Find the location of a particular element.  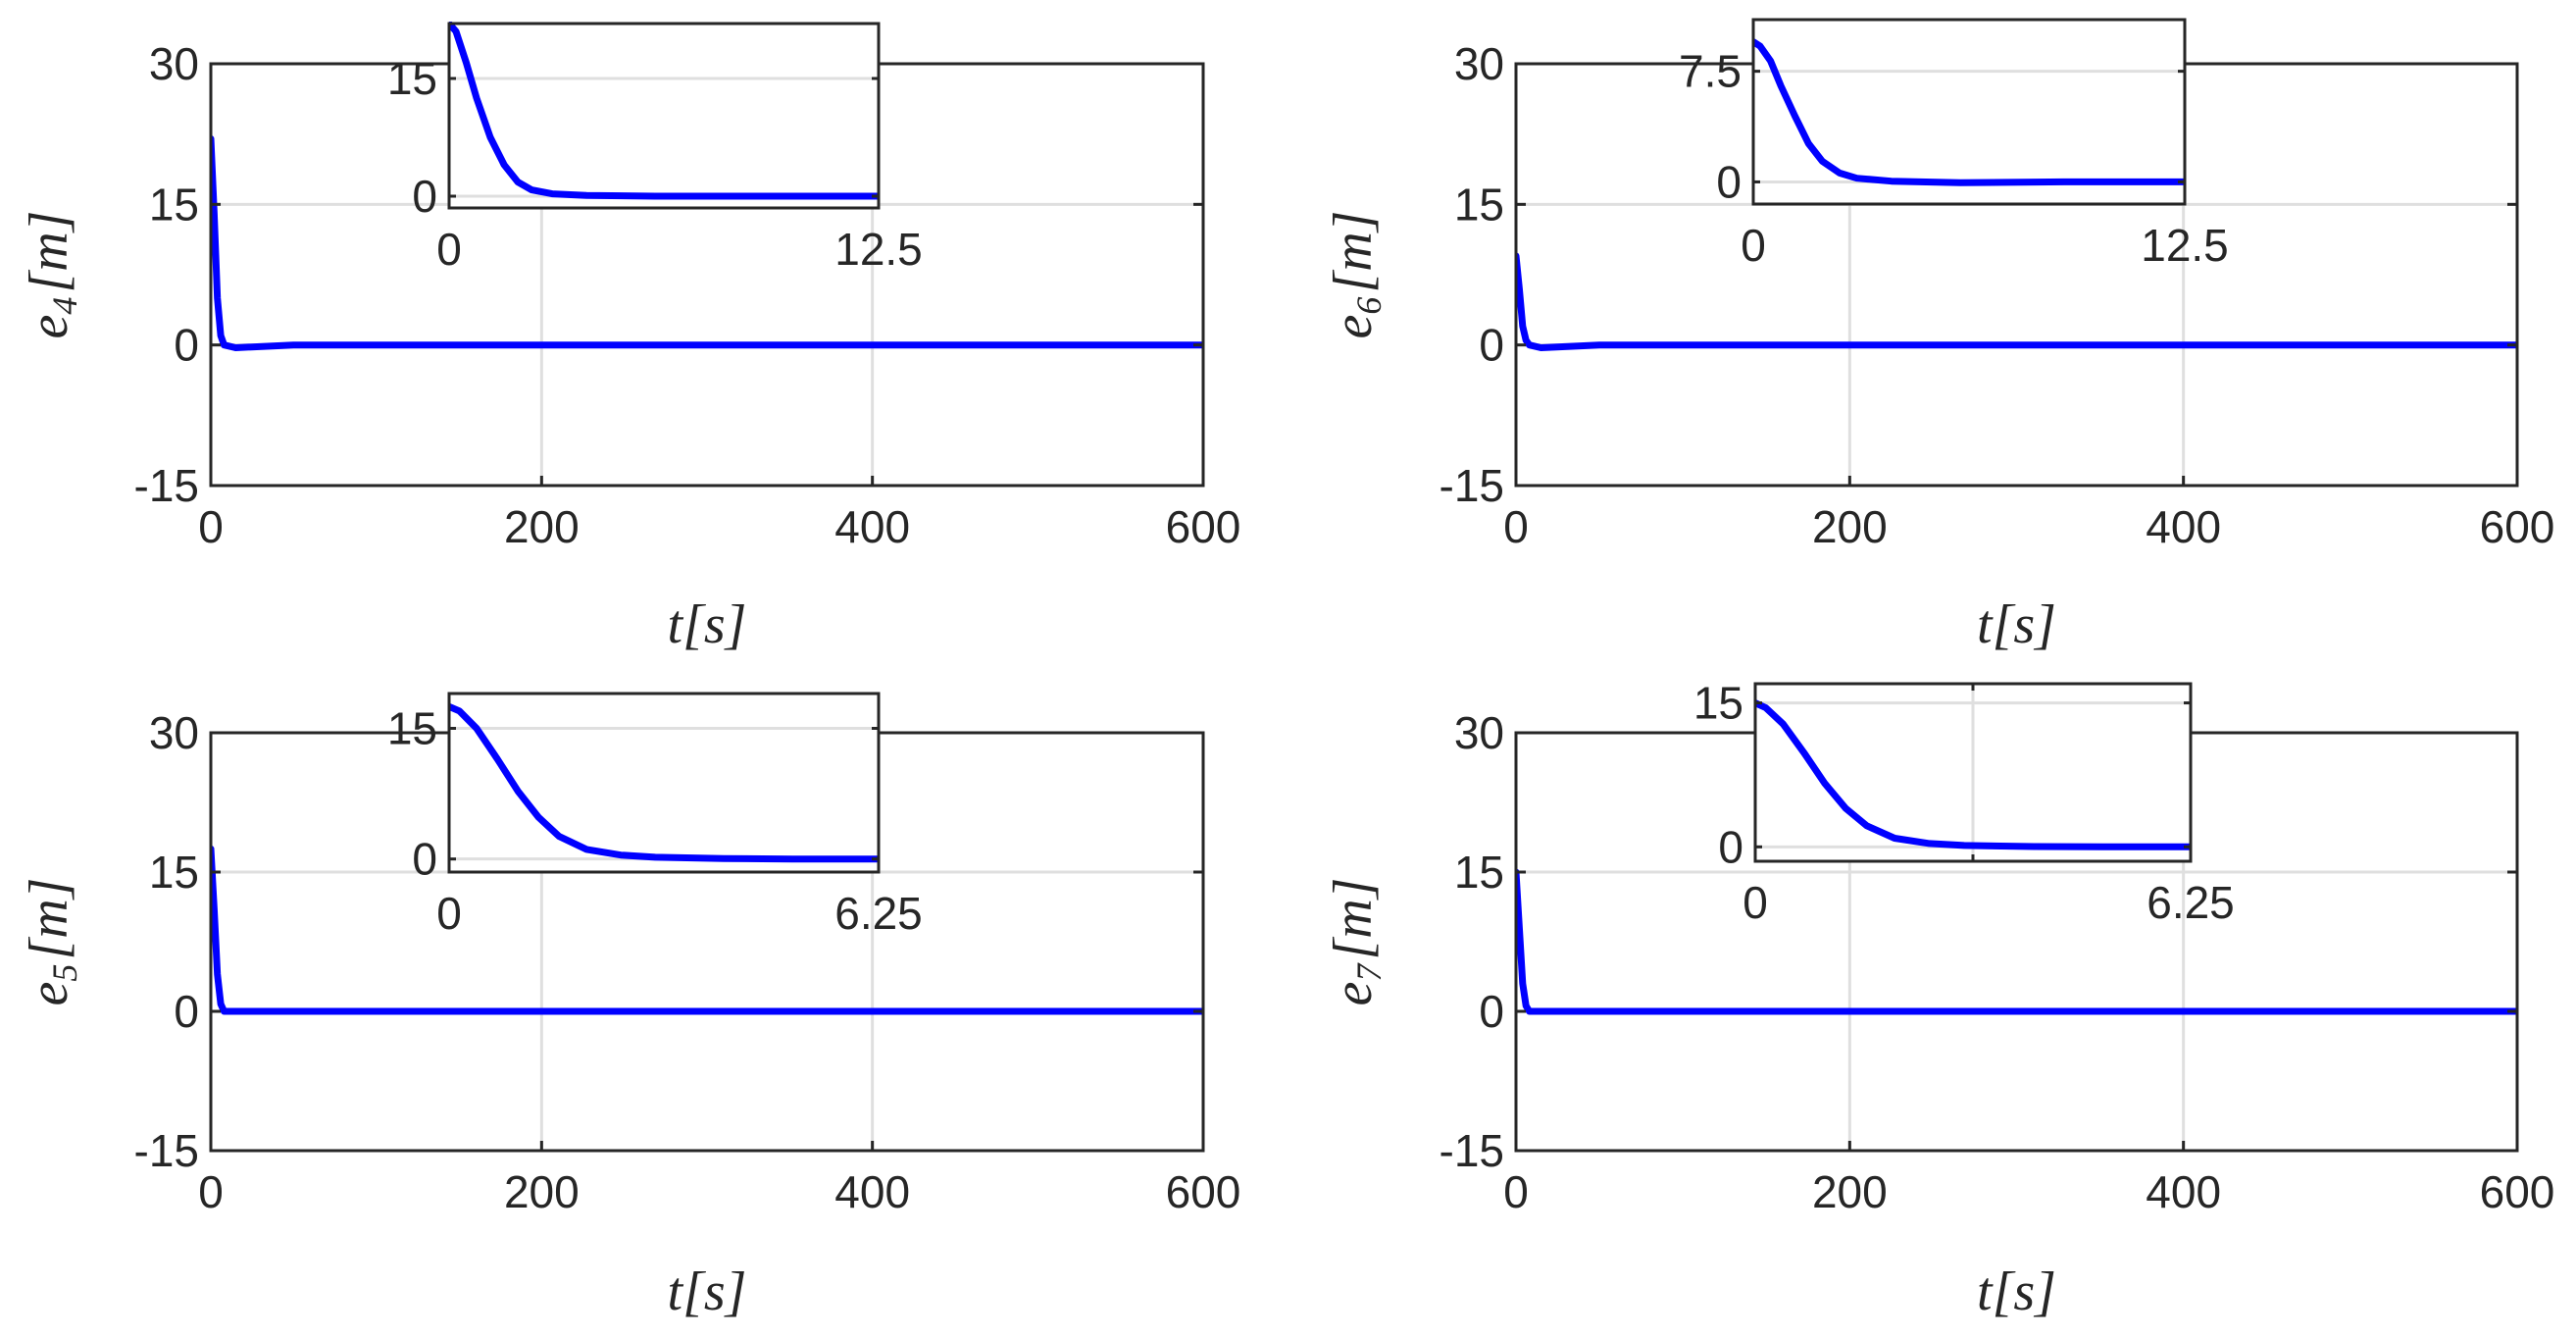

panel-e5-inset-ytick-label-1: 15 is located at coordinates (412, 728).